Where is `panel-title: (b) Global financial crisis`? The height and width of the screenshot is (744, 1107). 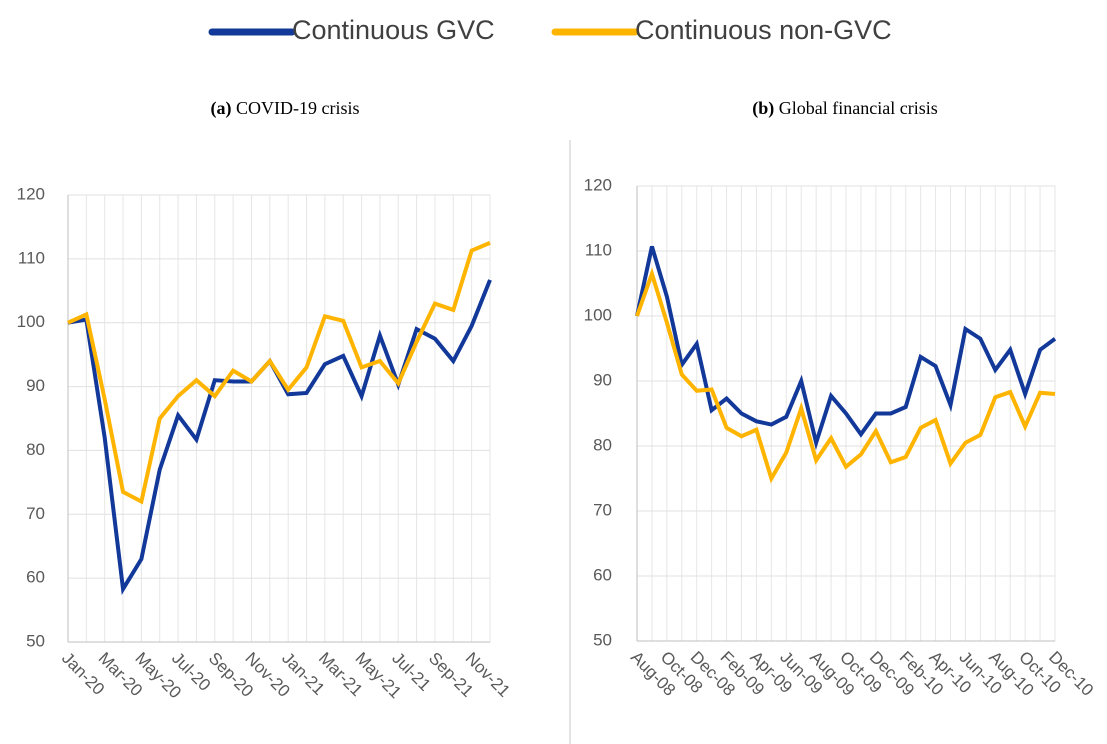 panel-title: (b) Global financial crisis is located at coordinates (844, 108).